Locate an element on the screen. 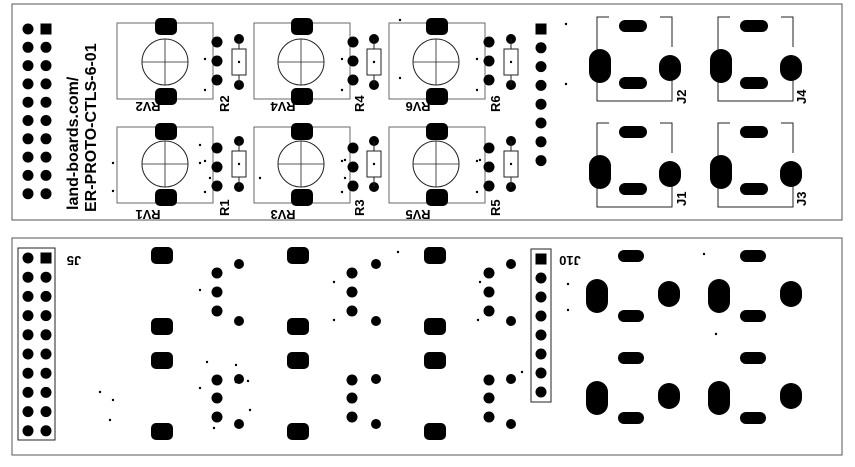 This screenshot has width=855, height=467. j3-label: J3 is located at coordinates (801, 199).